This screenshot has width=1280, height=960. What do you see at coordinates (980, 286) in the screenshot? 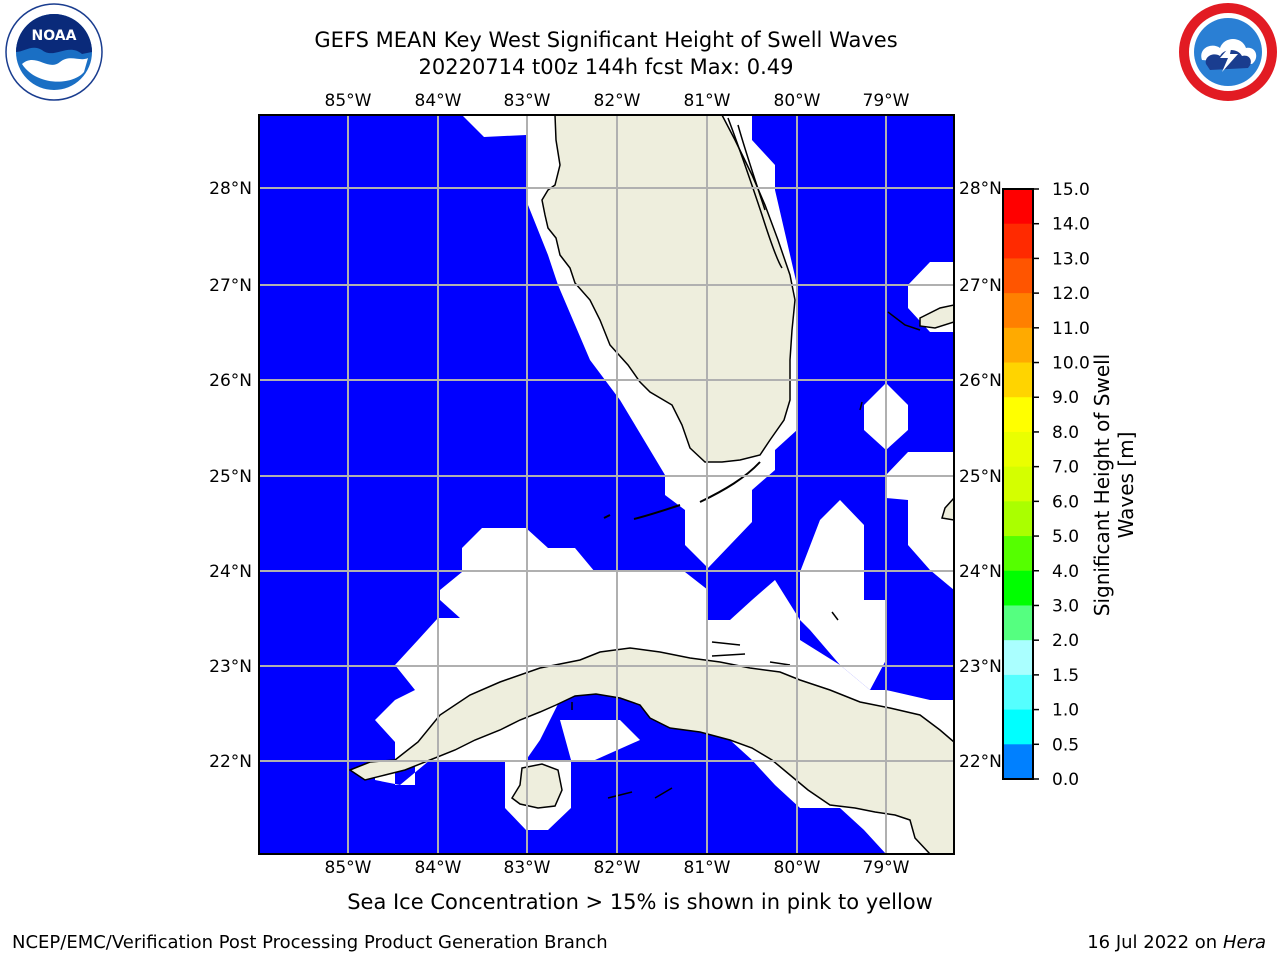
I see `lat-label-right: 27°N` at bounding box center [980, 286].